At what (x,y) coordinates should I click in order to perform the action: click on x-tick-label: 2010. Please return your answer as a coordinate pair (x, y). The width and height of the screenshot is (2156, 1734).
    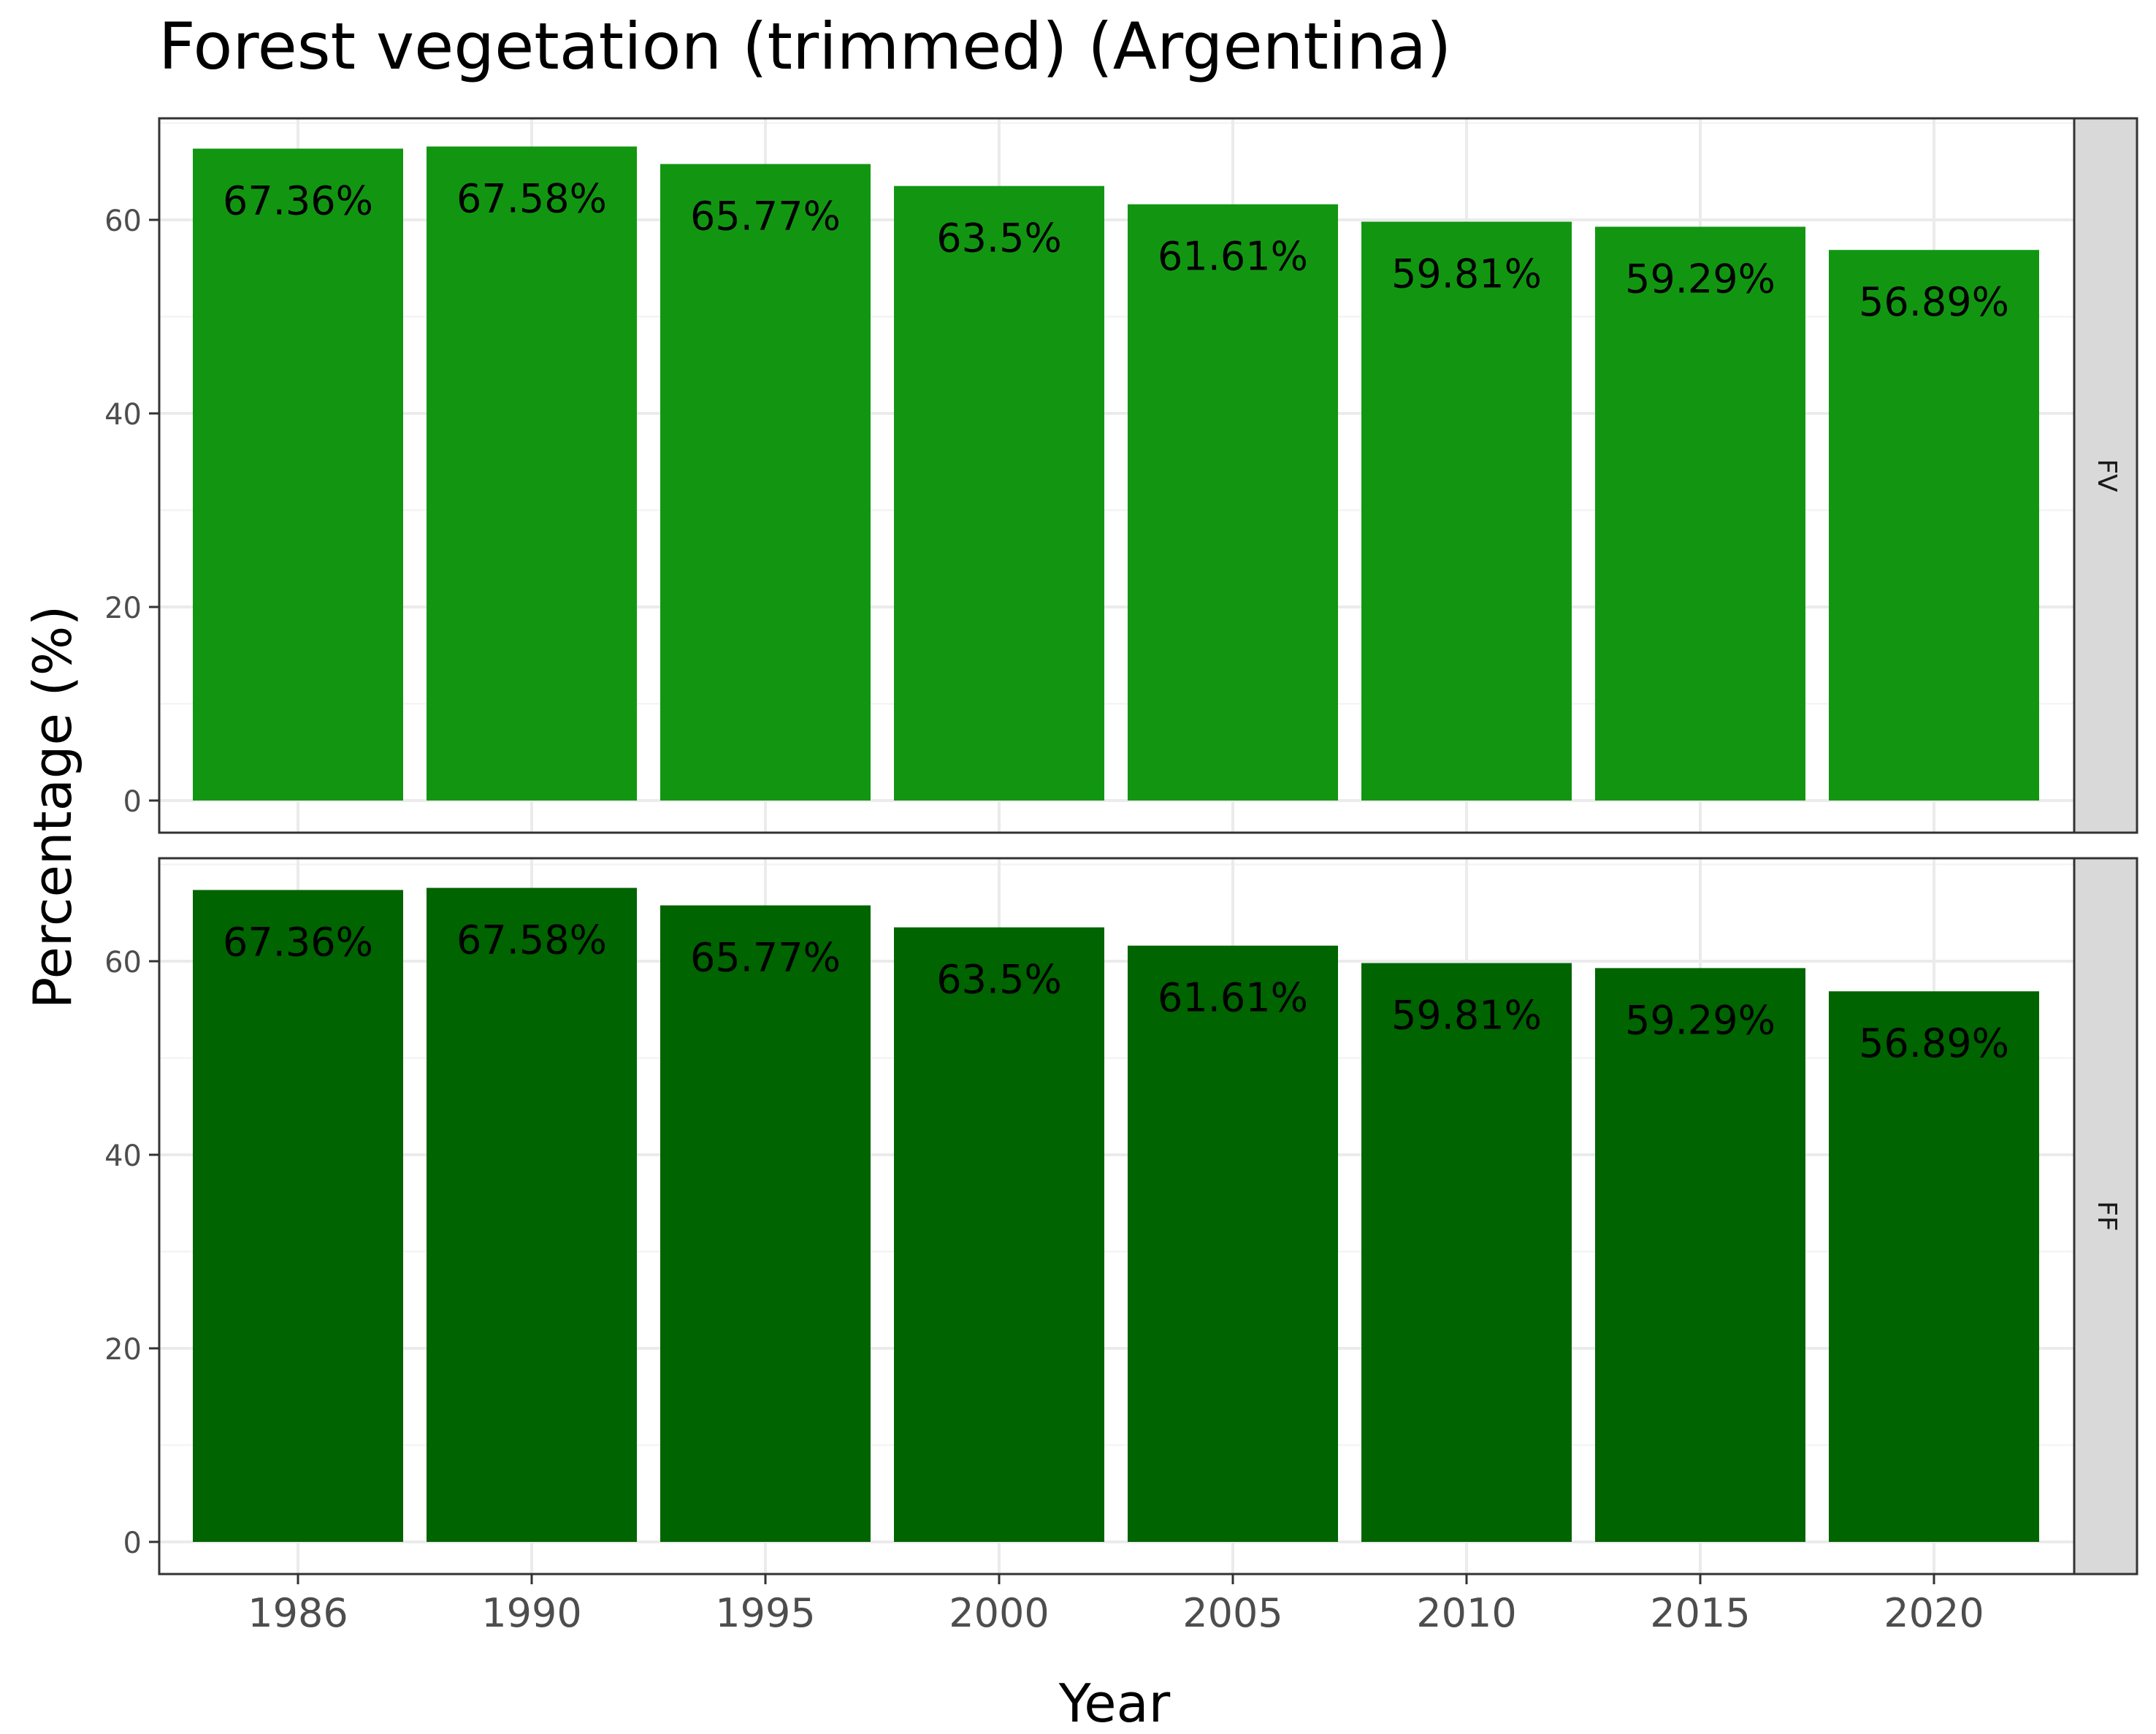
    Looking at the image, I should click on (1466, 1613).